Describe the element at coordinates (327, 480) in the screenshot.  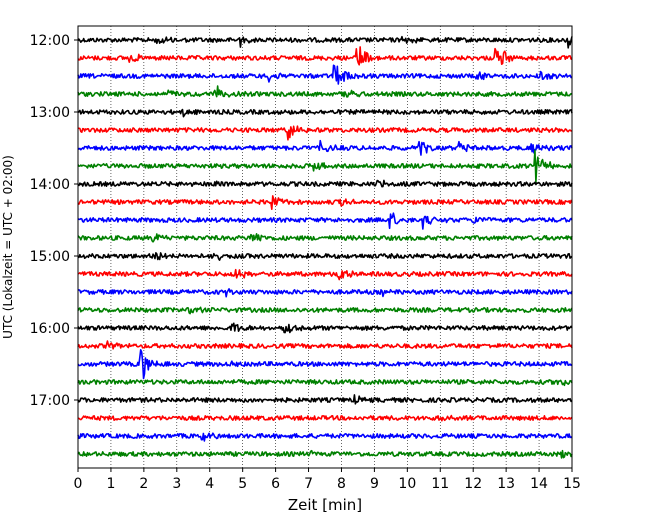
I see `x-axis-ticks: 0 1 2 3 4 5 6 7 8 9 10 11 12 13 14 15` at that location.